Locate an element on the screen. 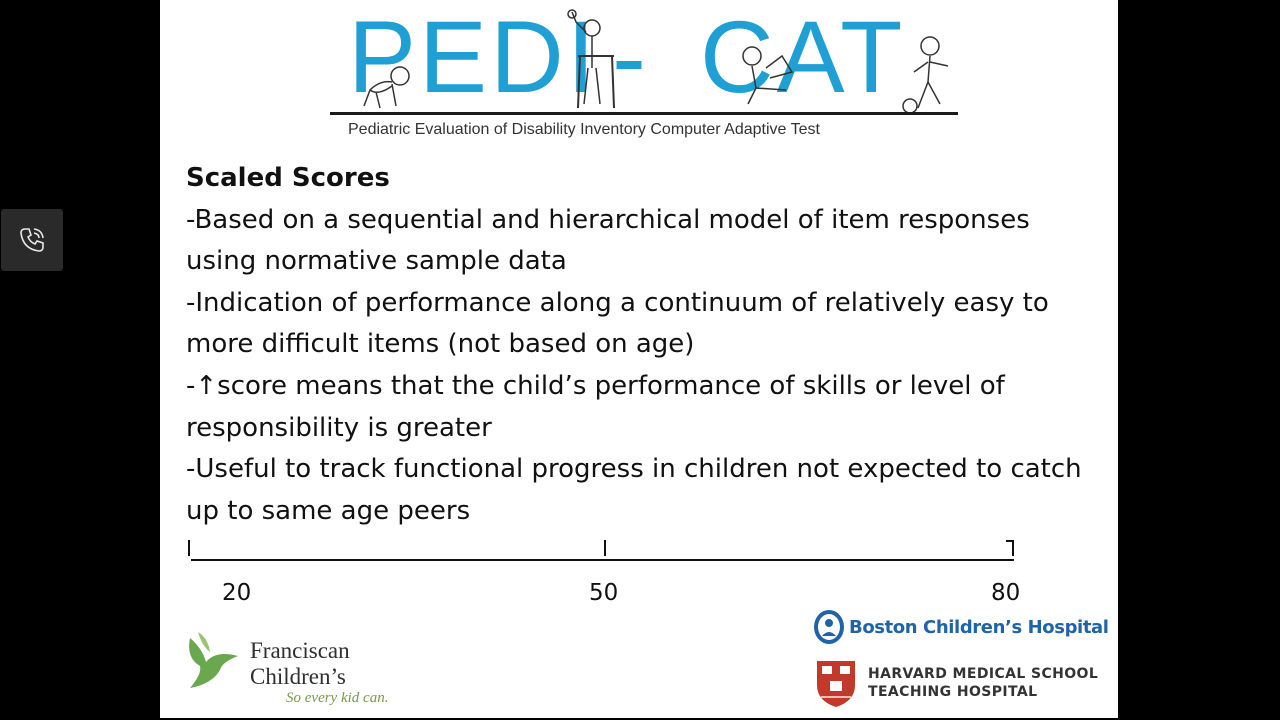 This screenshot has width=1280, height=720. banner-rule is located at coordinates (644, 113).